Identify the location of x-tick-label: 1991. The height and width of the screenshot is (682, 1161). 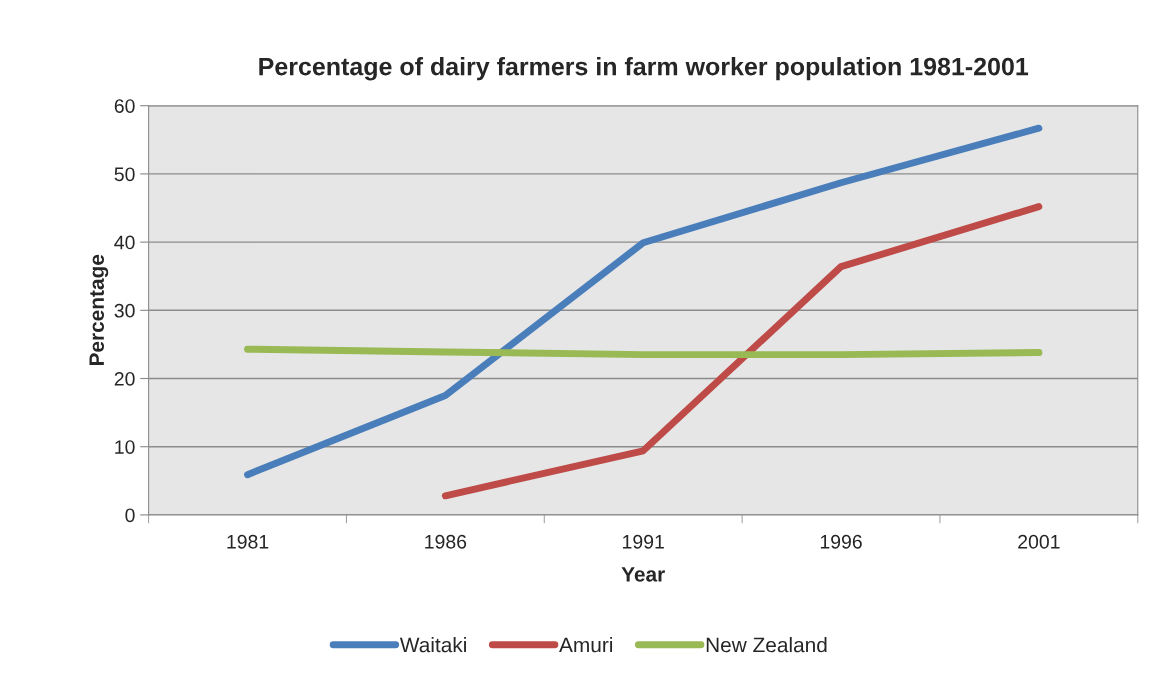
(643, 541).